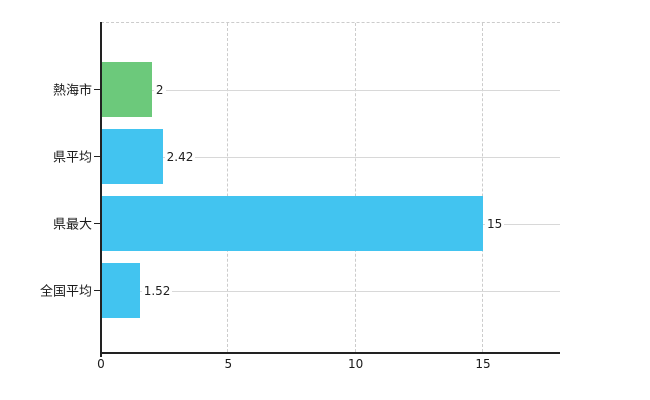 Image resolution: width=650 pixels, height=400 pixels. Describe the element at coordinates (159, 89) in the screenshot. I see `bar-value-label: 2` at that location.